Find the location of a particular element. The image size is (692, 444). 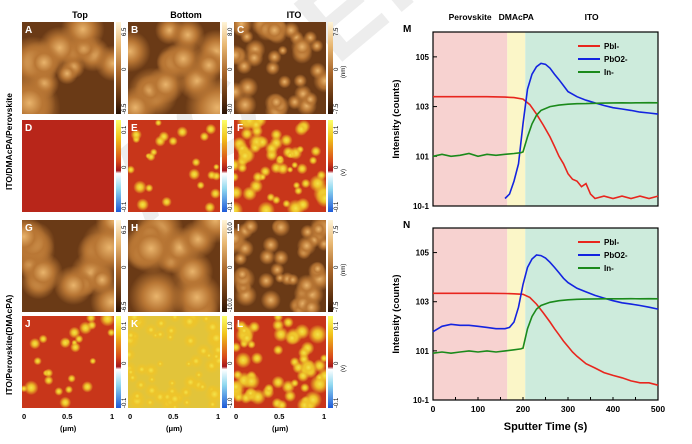

panel-letter-e: E is located at coordinates (134, 128).